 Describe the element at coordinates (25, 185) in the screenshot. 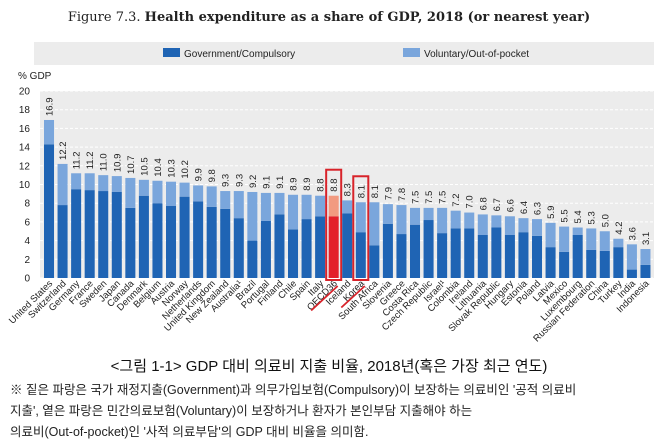

I see `y-tick-label: 10` at that location.